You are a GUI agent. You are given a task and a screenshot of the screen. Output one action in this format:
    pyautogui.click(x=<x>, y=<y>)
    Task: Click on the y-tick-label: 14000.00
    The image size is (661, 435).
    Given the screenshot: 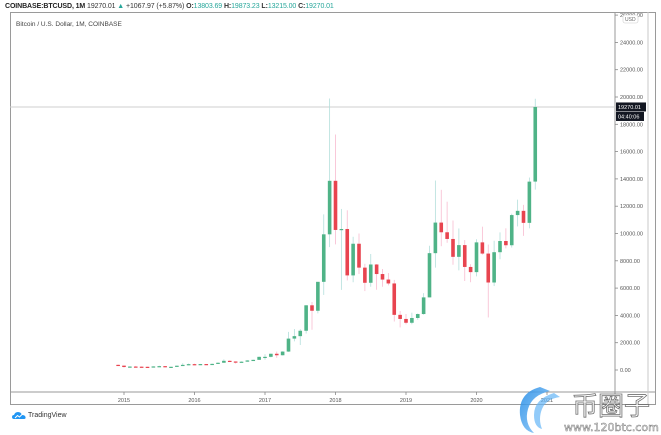 What is the action you would take?
    pyautogui.click(x=631, y=180)
    